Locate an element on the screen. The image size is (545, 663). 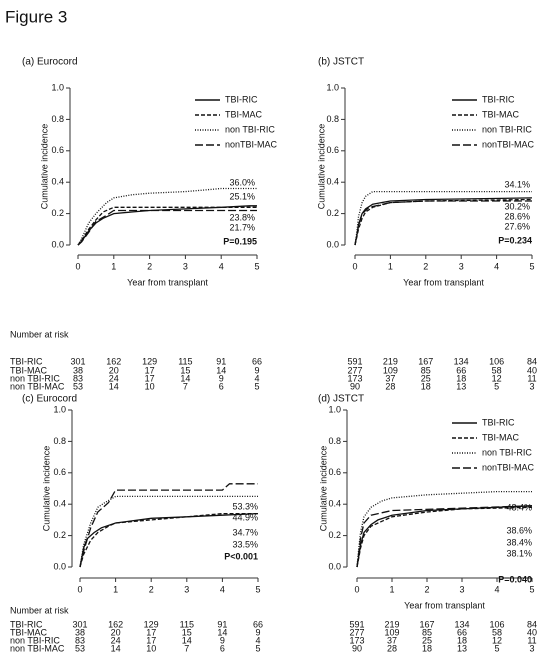
risk-value: 11 is located at coordinates (531, 640).